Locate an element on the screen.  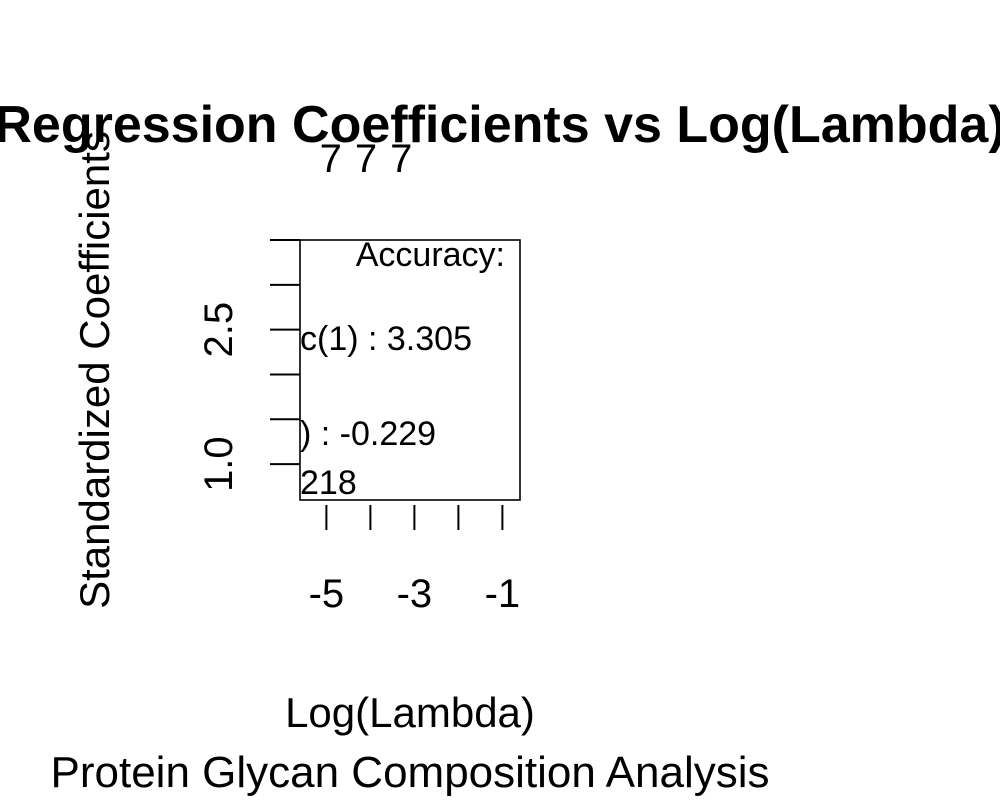
chart-title: Regression Coefficients vs Log(Lambda) is located at coordinates (500, 125).